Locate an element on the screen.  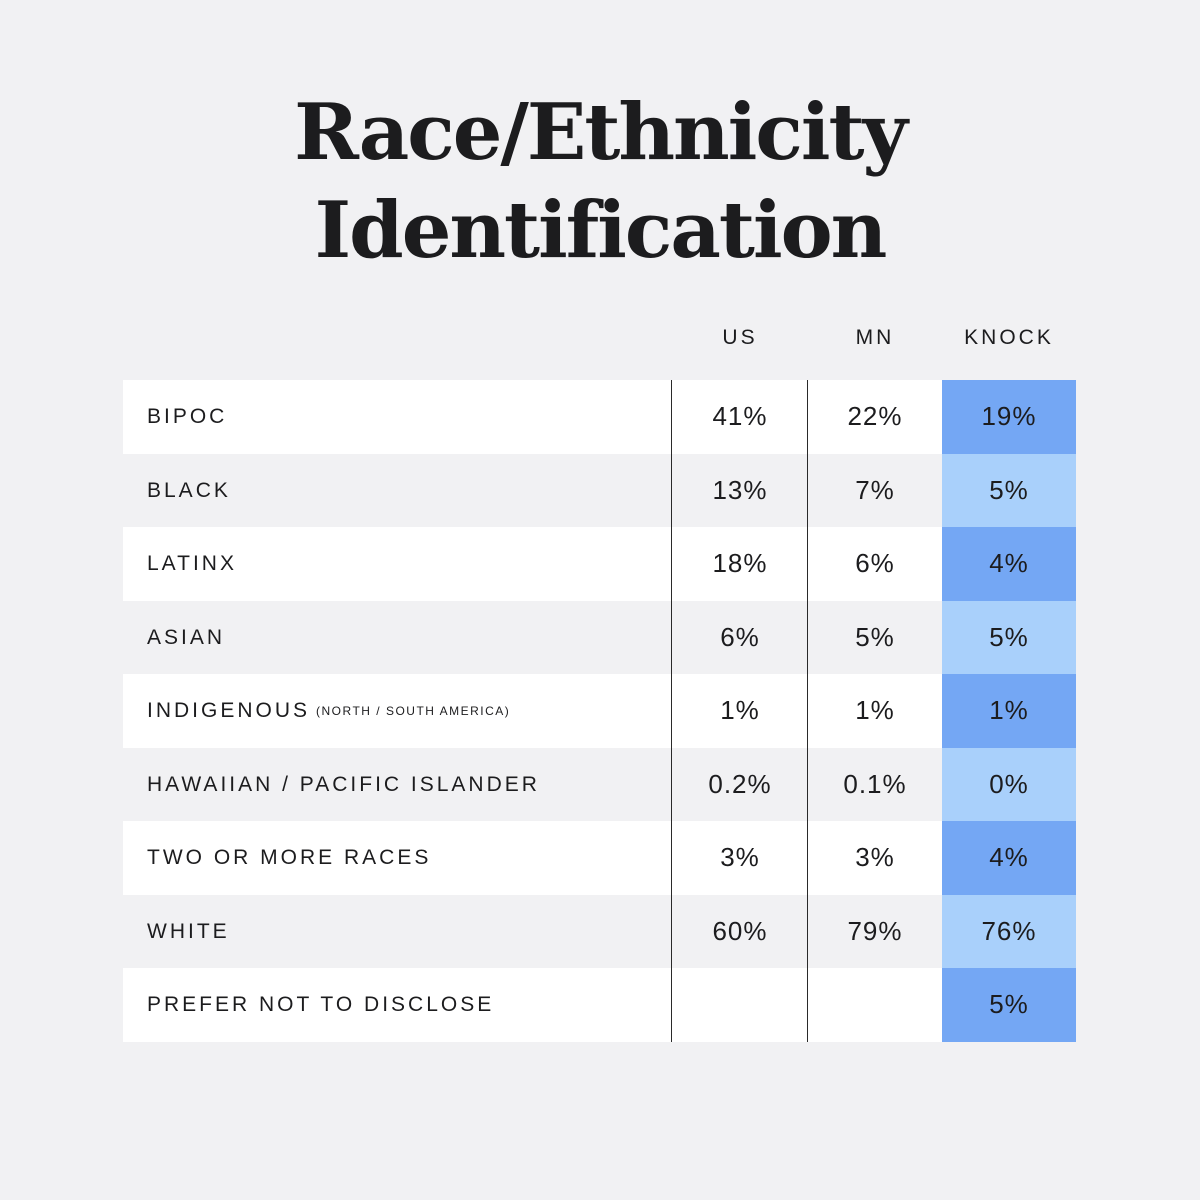
row-label: BLACK is located at coordinates (189, 491).